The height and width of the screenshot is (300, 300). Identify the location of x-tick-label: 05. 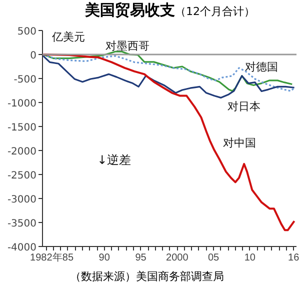
(214, 258).